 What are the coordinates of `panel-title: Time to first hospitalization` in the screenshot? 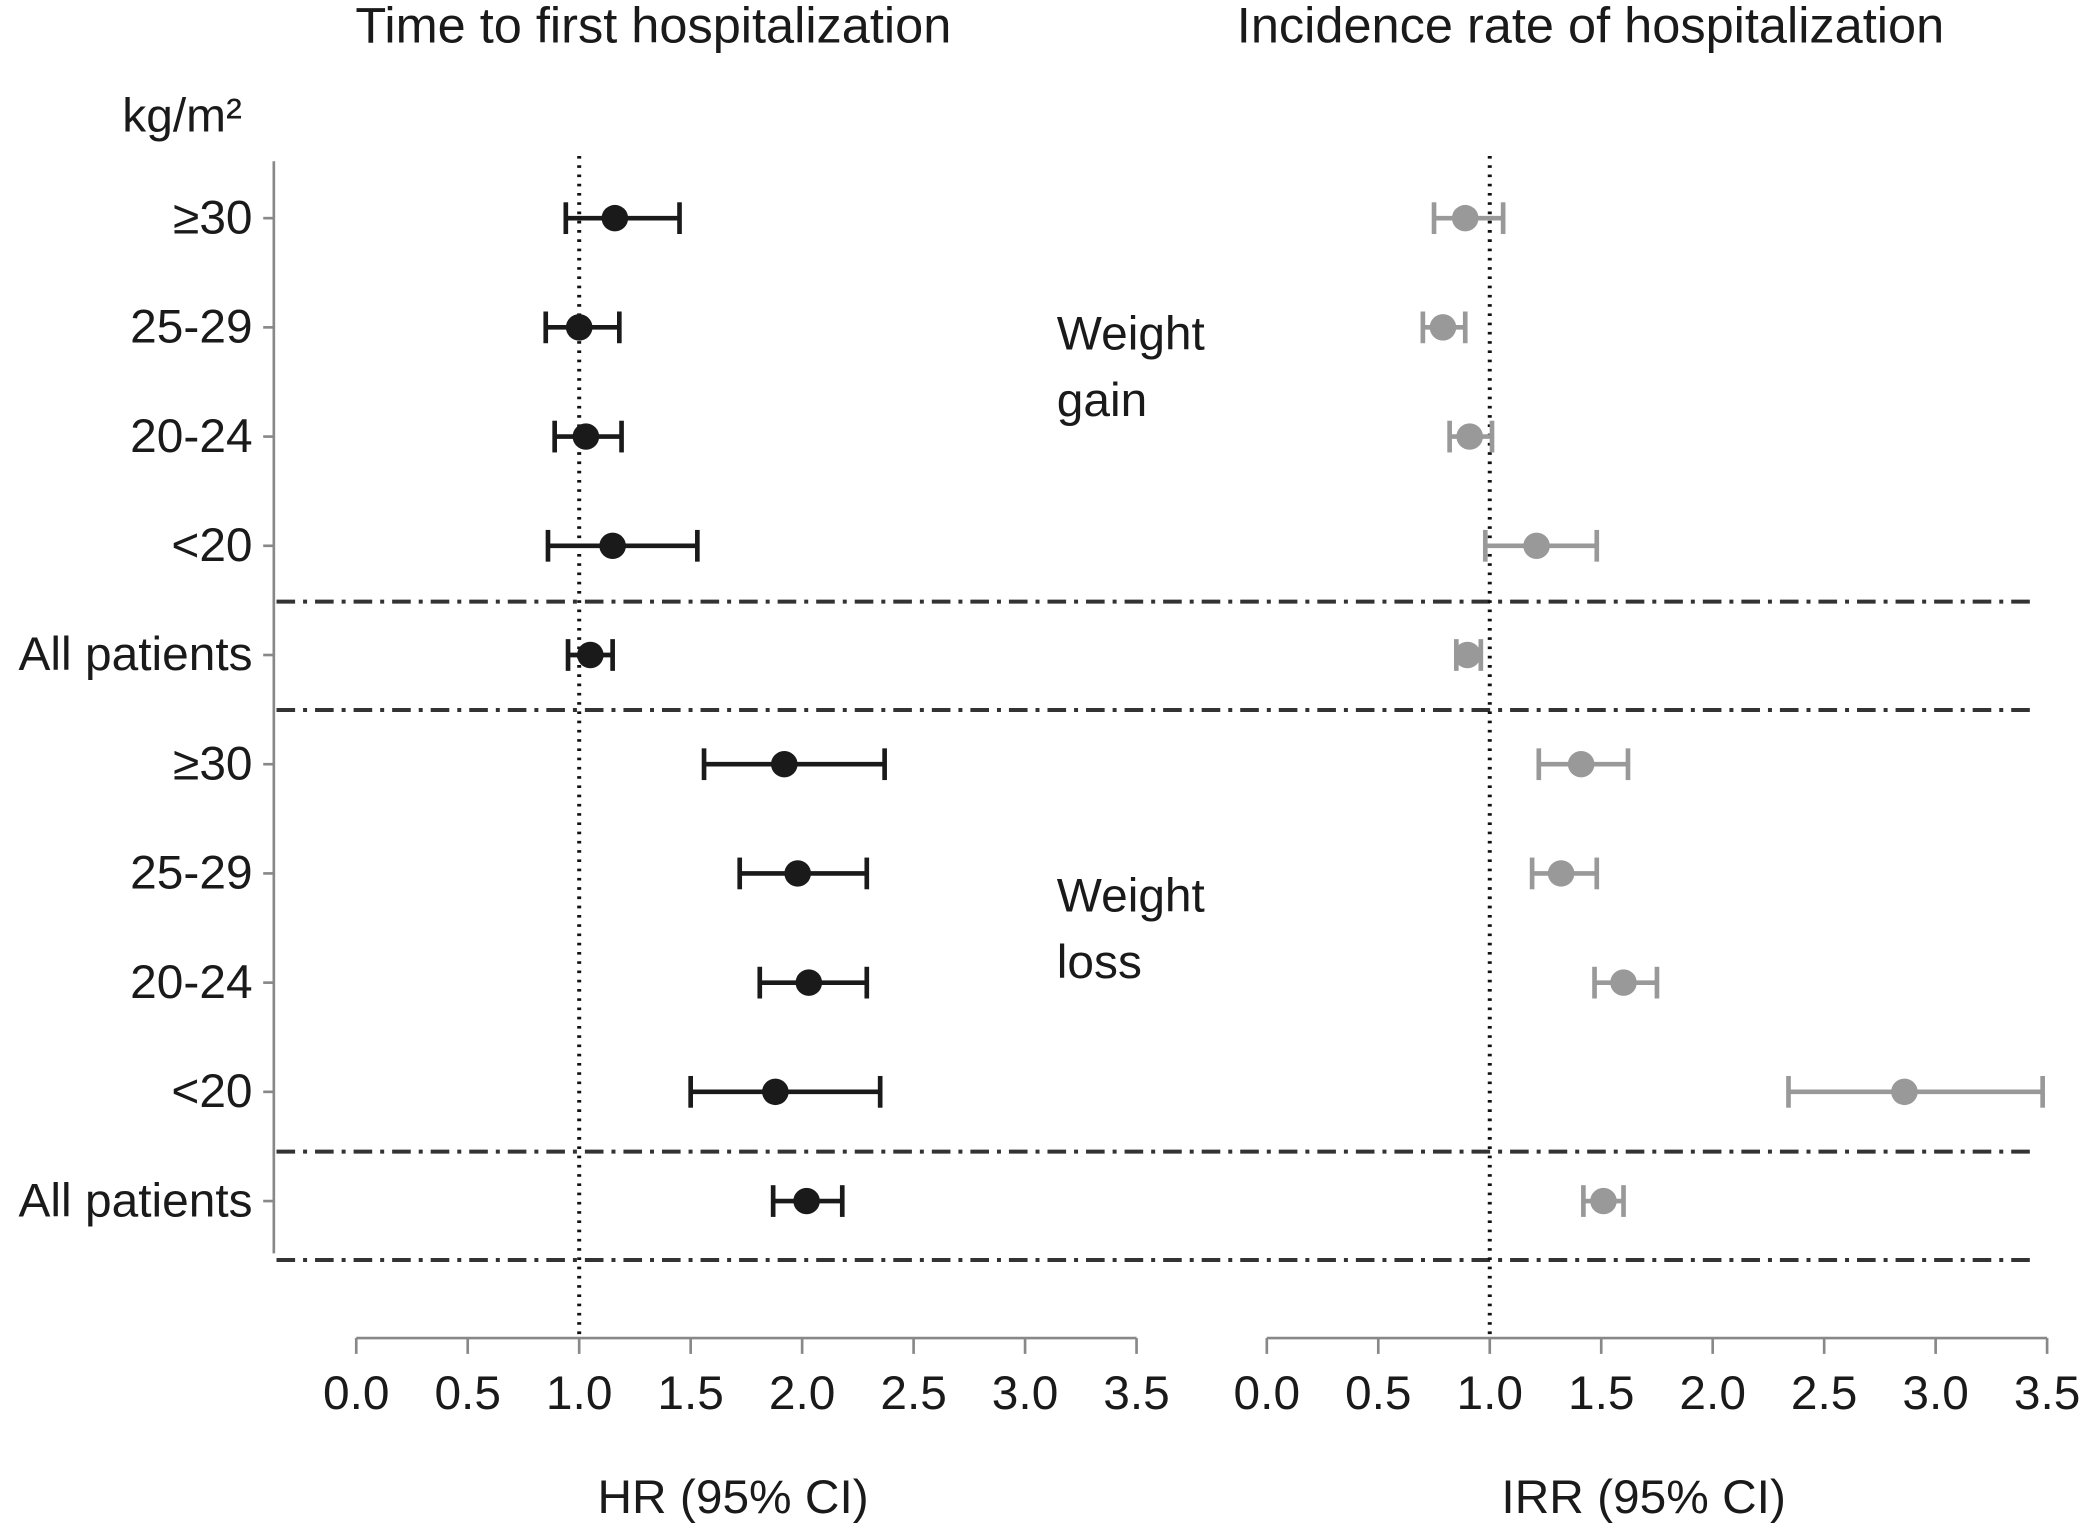 It's located at (653, 26).